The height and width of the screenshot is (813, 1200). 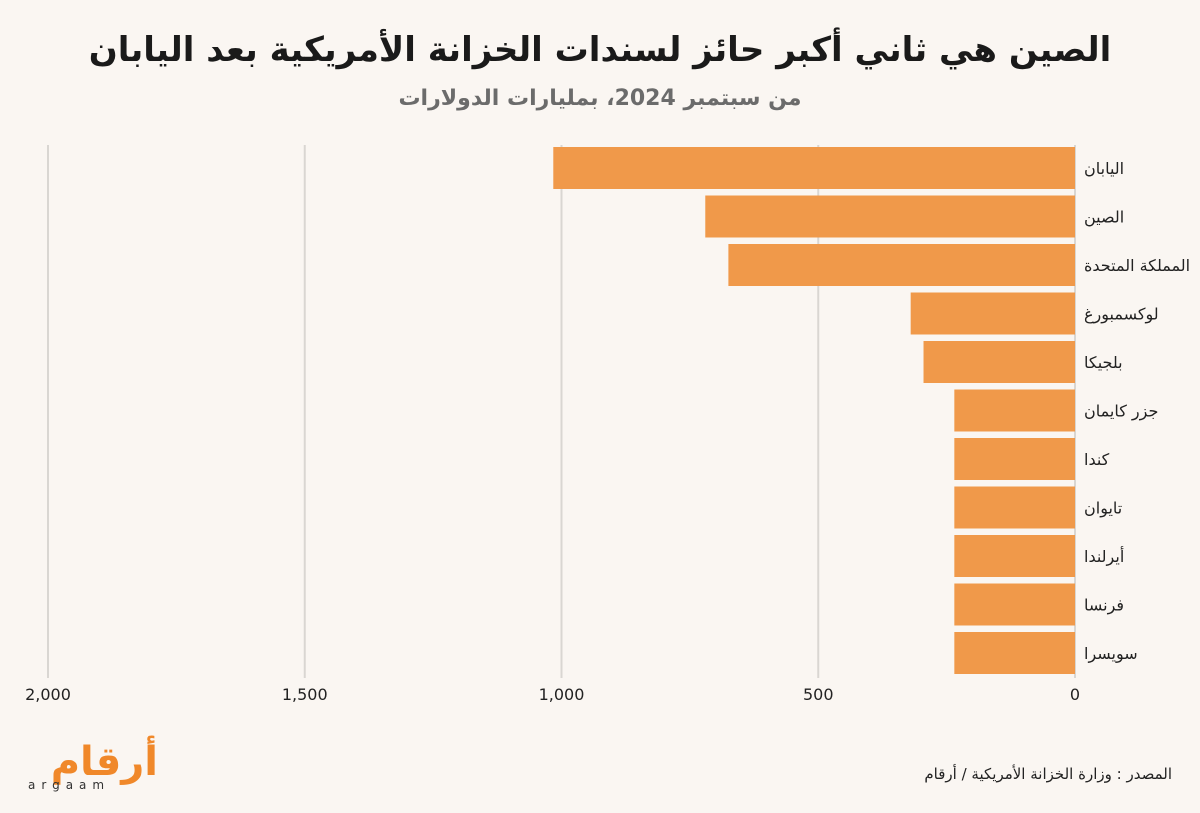 What do you see at coordinates (1104, 556) in the screenshot?
I see `category-label-8: أيرلندا` at bounding box center [1104, 556].